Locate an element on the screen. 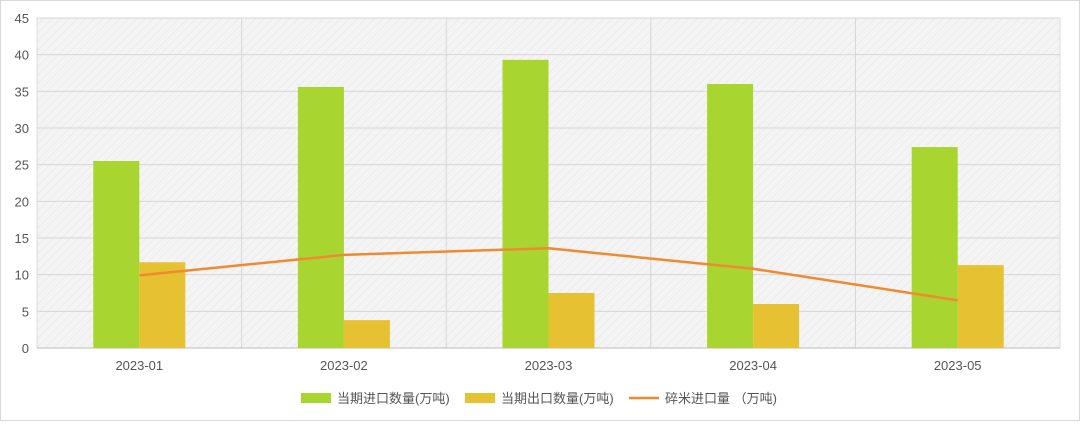 Image resolution: width=1080 pixels, height=425 pixels. x-tick-label: 2023-04 is located at coordinates (753, 365).